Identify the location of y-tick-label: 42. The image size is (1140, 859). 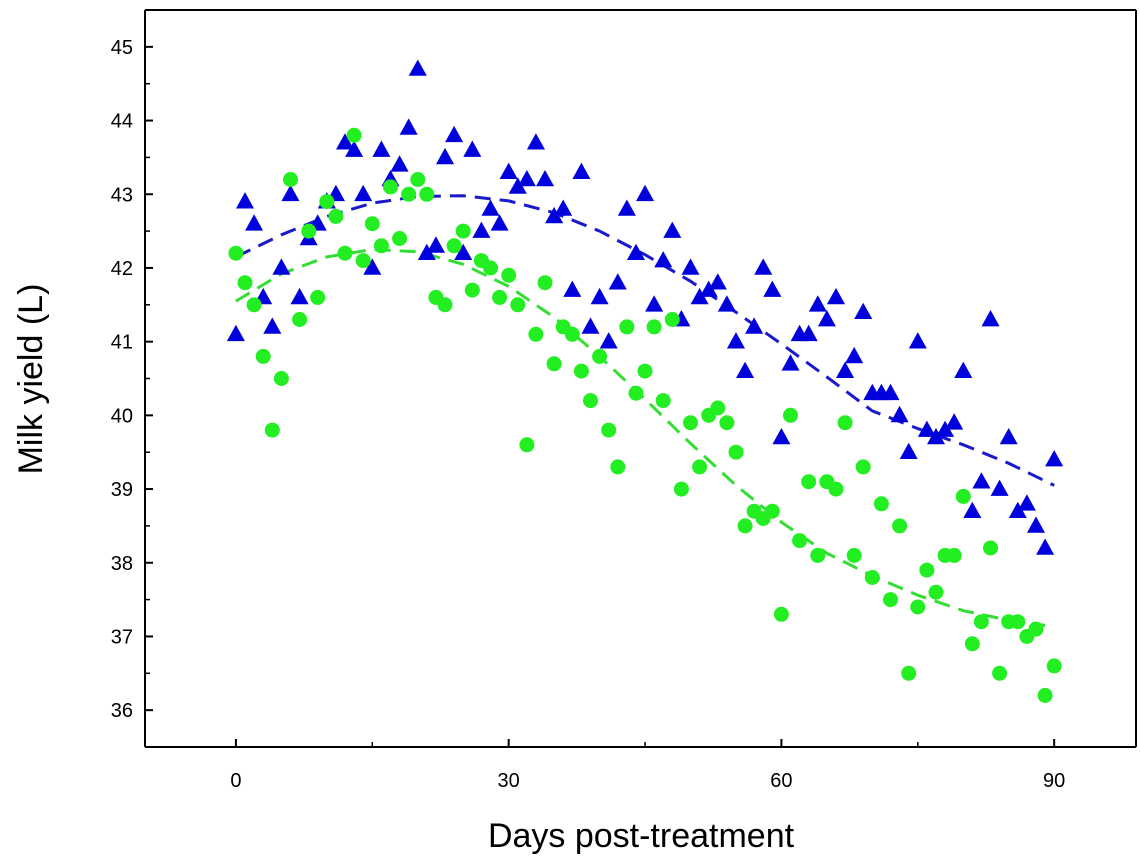
(122, 269).